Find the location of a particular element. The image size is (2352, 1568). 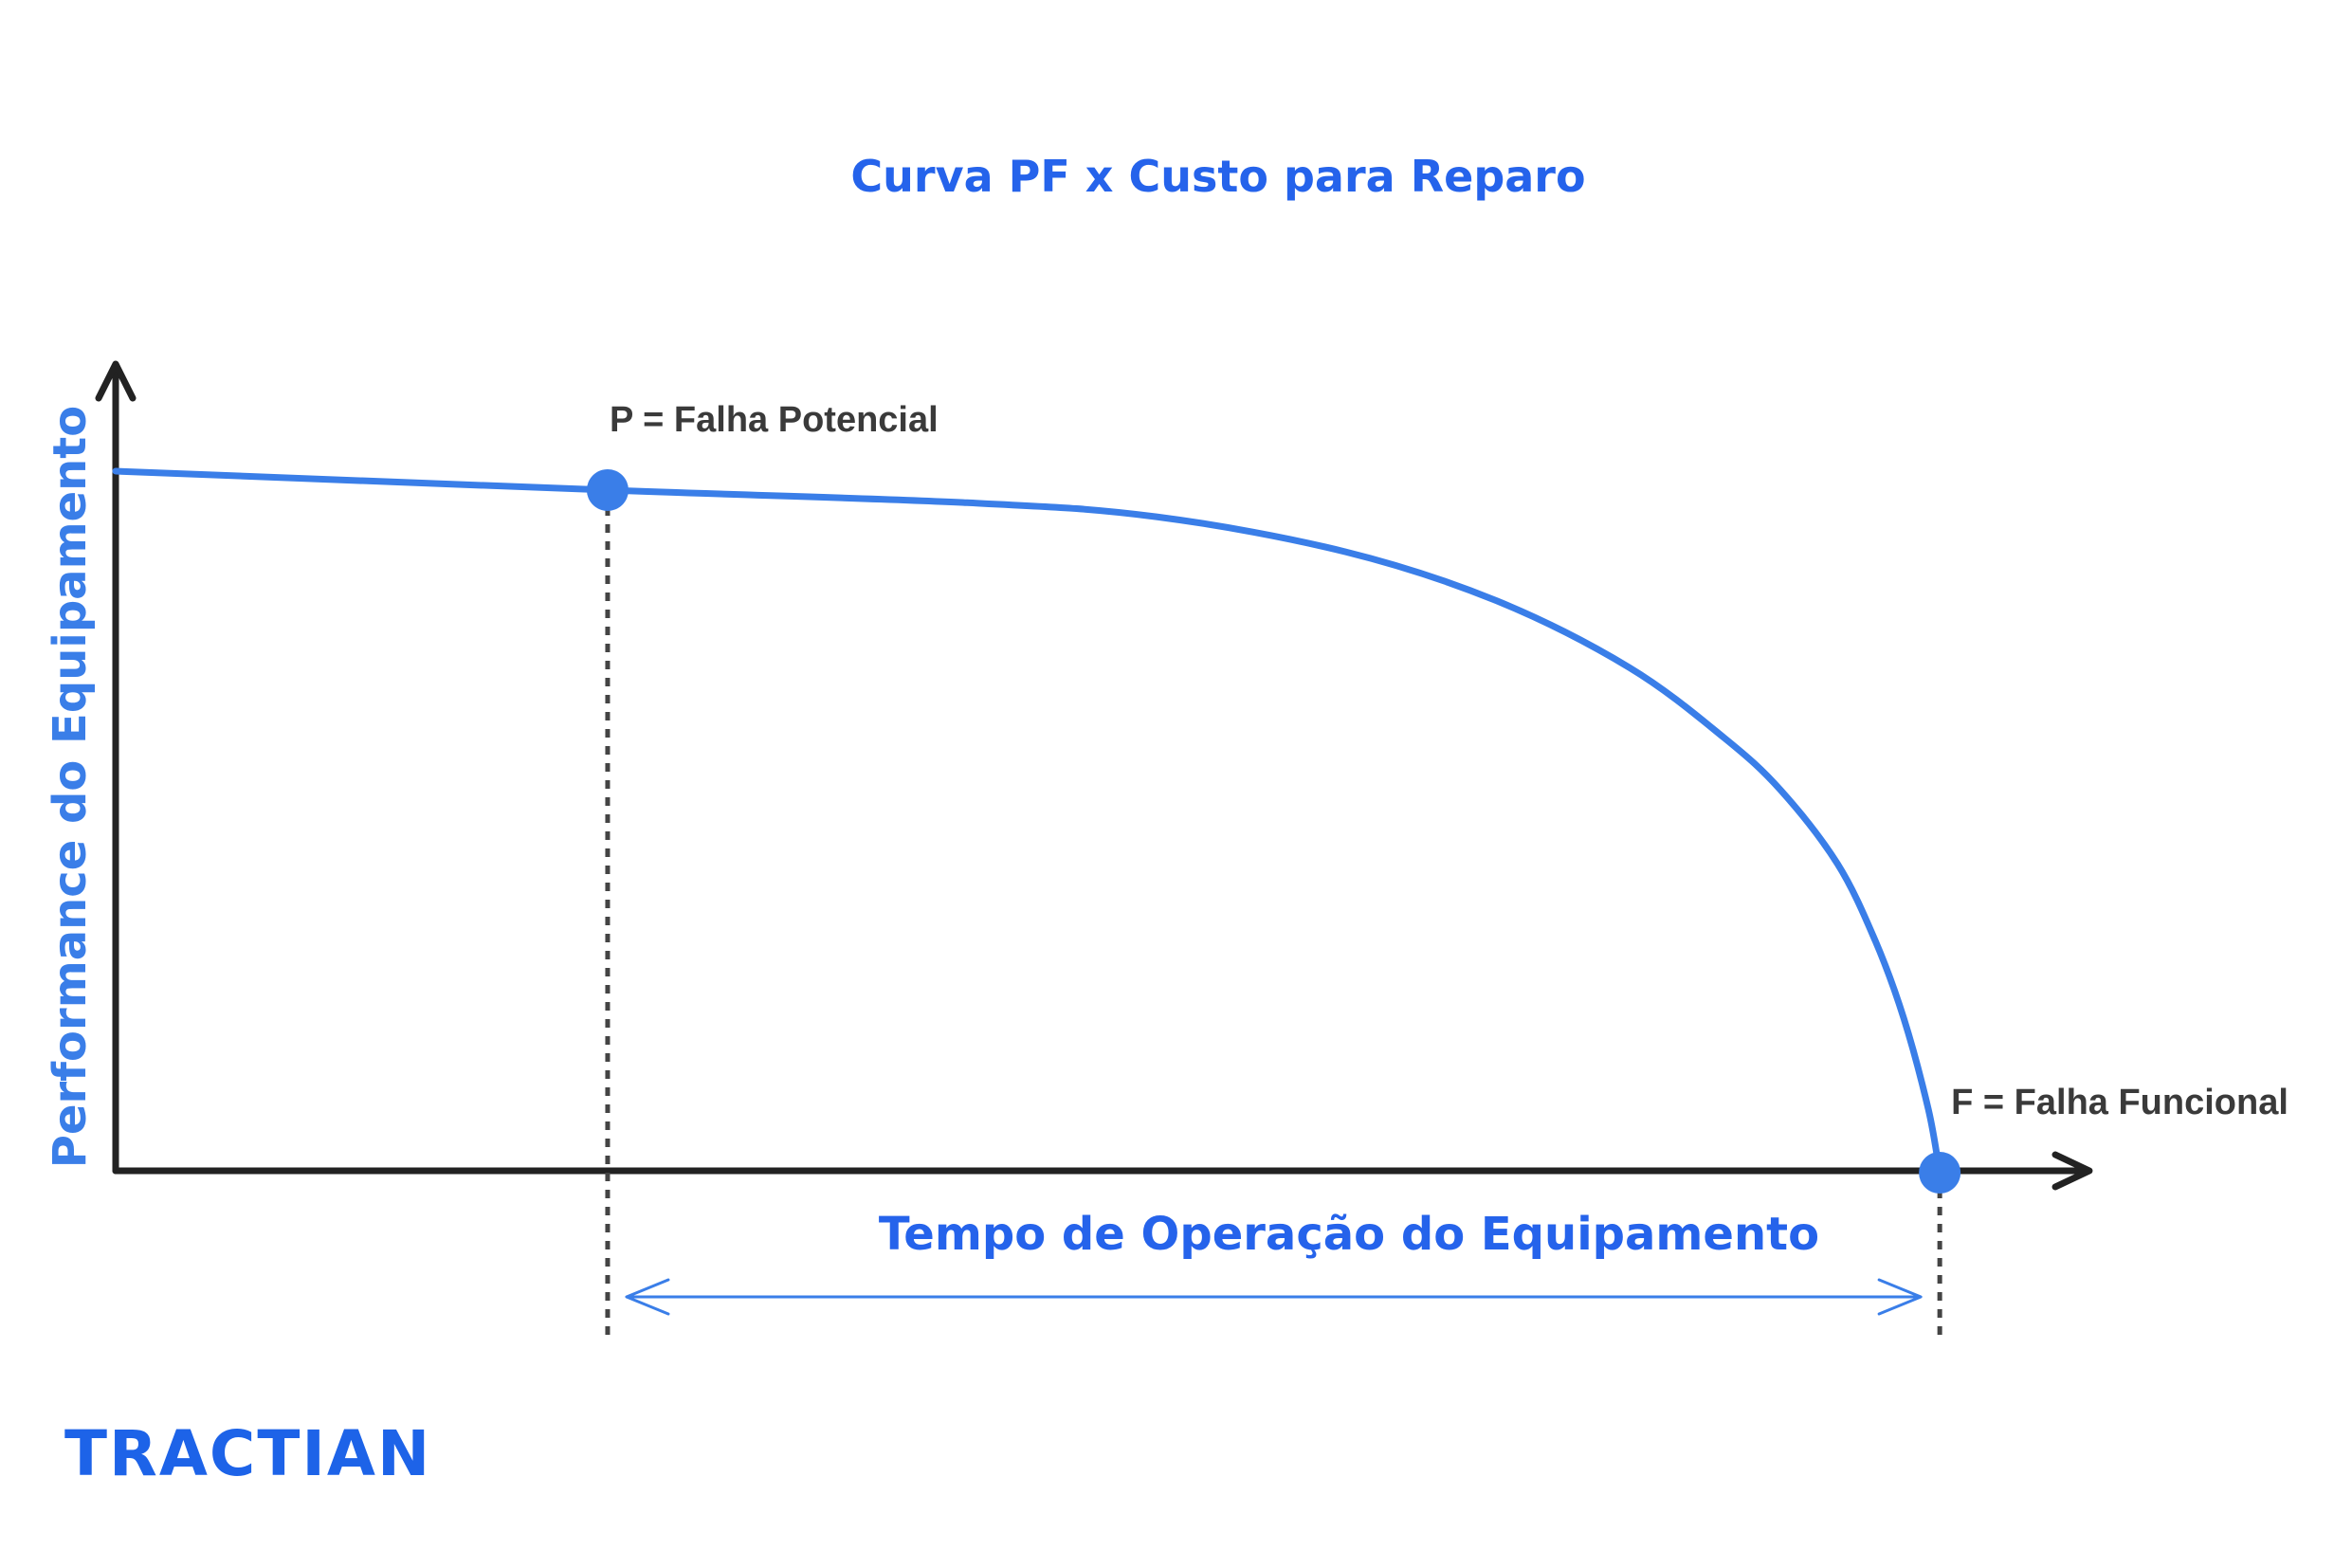

point-label-p: P = Falha Potencial is located at coordinates (774, 420).